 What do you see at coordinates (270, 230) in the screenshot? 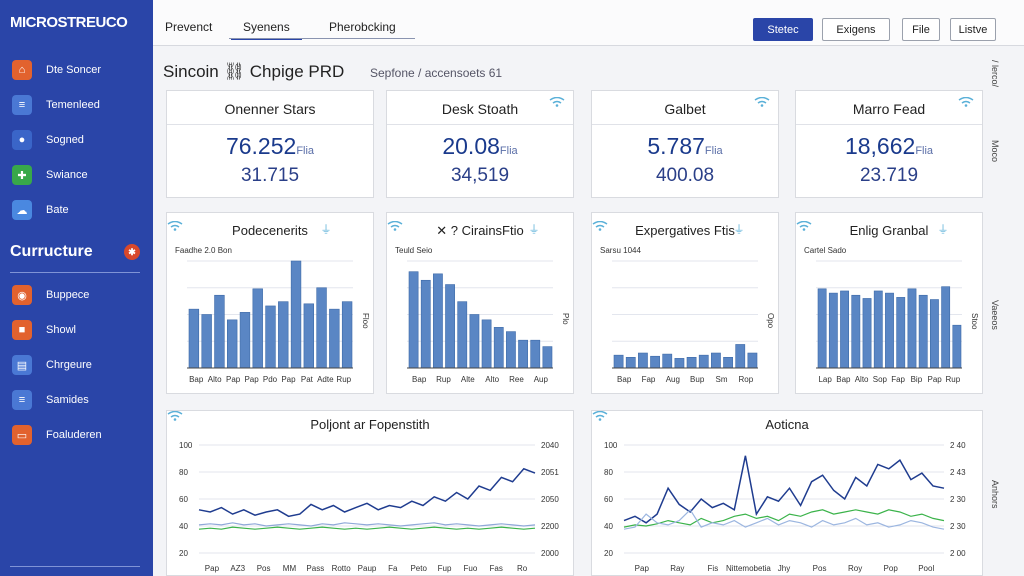
I see `mini-chart-title: Podecenerits` at bounding box center [270, 230].